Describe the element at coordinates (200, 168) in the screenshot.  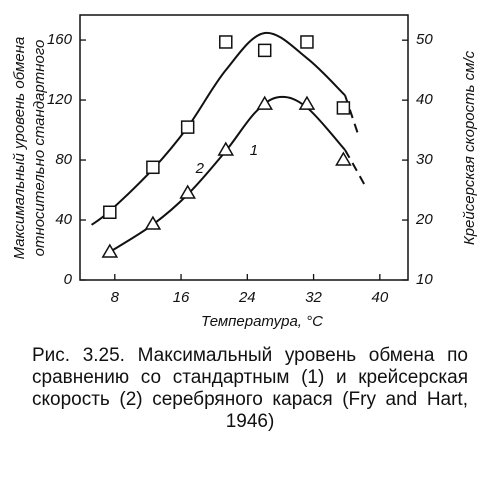
I see `curve-label: 2` at that location.